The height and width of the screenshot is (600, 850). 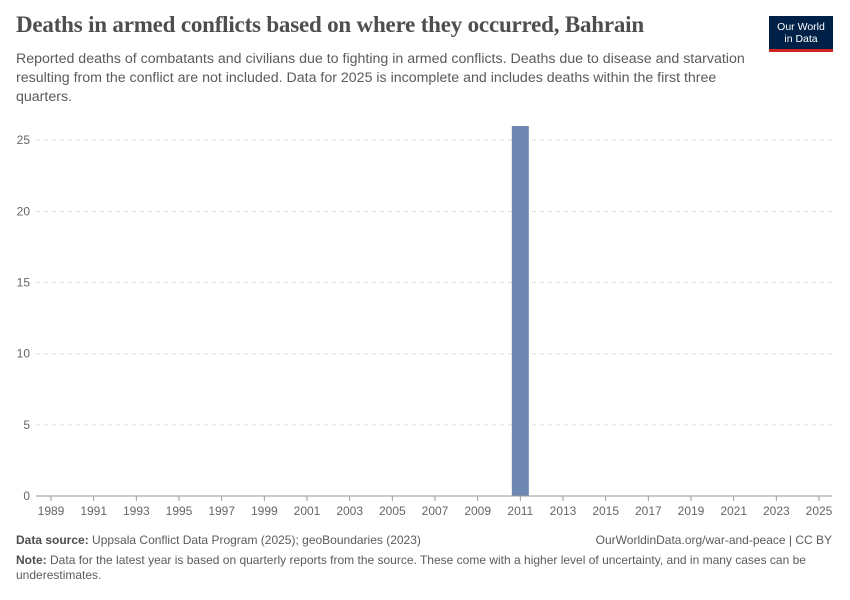 I want to click on x-tick-label: 2017, so click(x=648, y=511).